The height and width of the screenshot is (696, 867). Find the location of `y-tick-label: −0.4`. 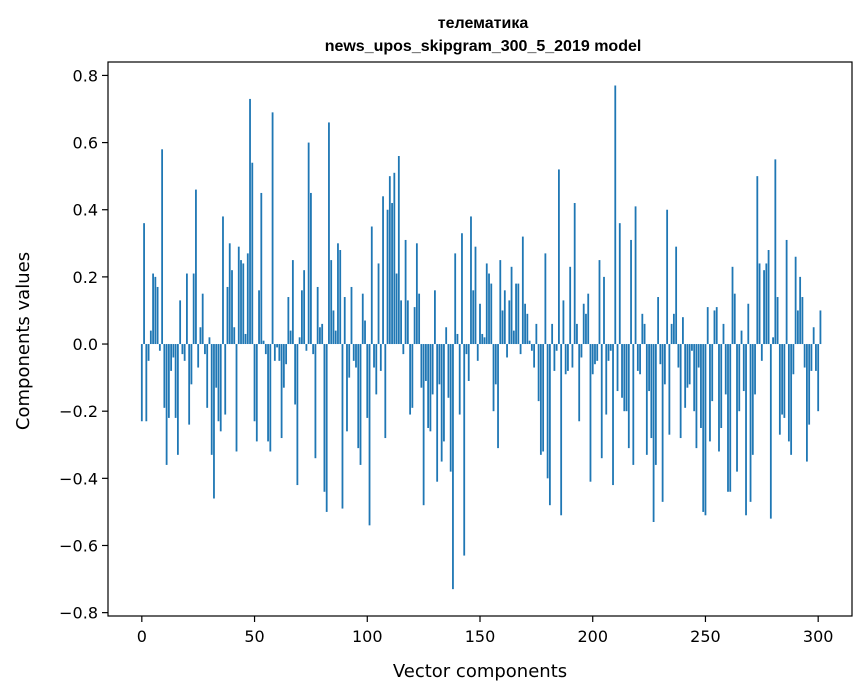

y-tick-label: −0.4 is located at coordinates (78, 478).